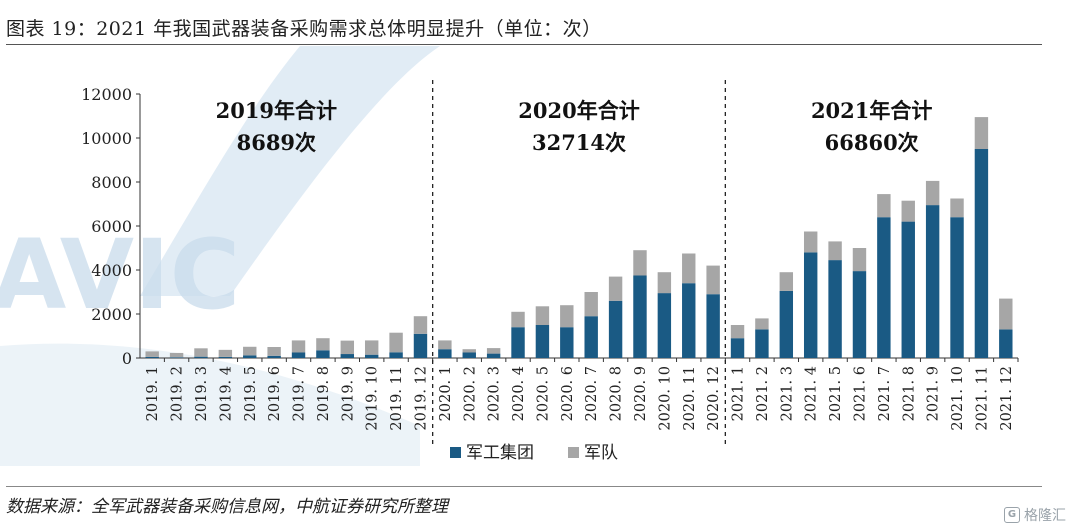 This screenshot has height=531, width=1080. Describe the element at coordinates (860, 393) in the screenshot. I see `x-tick-label: 2021. 6` at that location.